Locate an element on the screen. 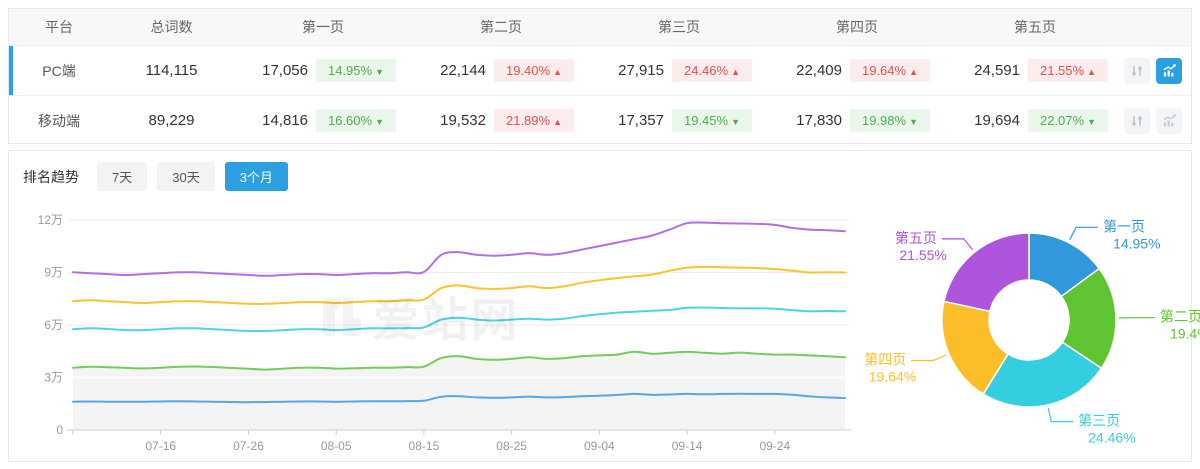 This screenshot has height=469, width=1200. y-axis-label: 9万 is located at coordinates (53, 273).